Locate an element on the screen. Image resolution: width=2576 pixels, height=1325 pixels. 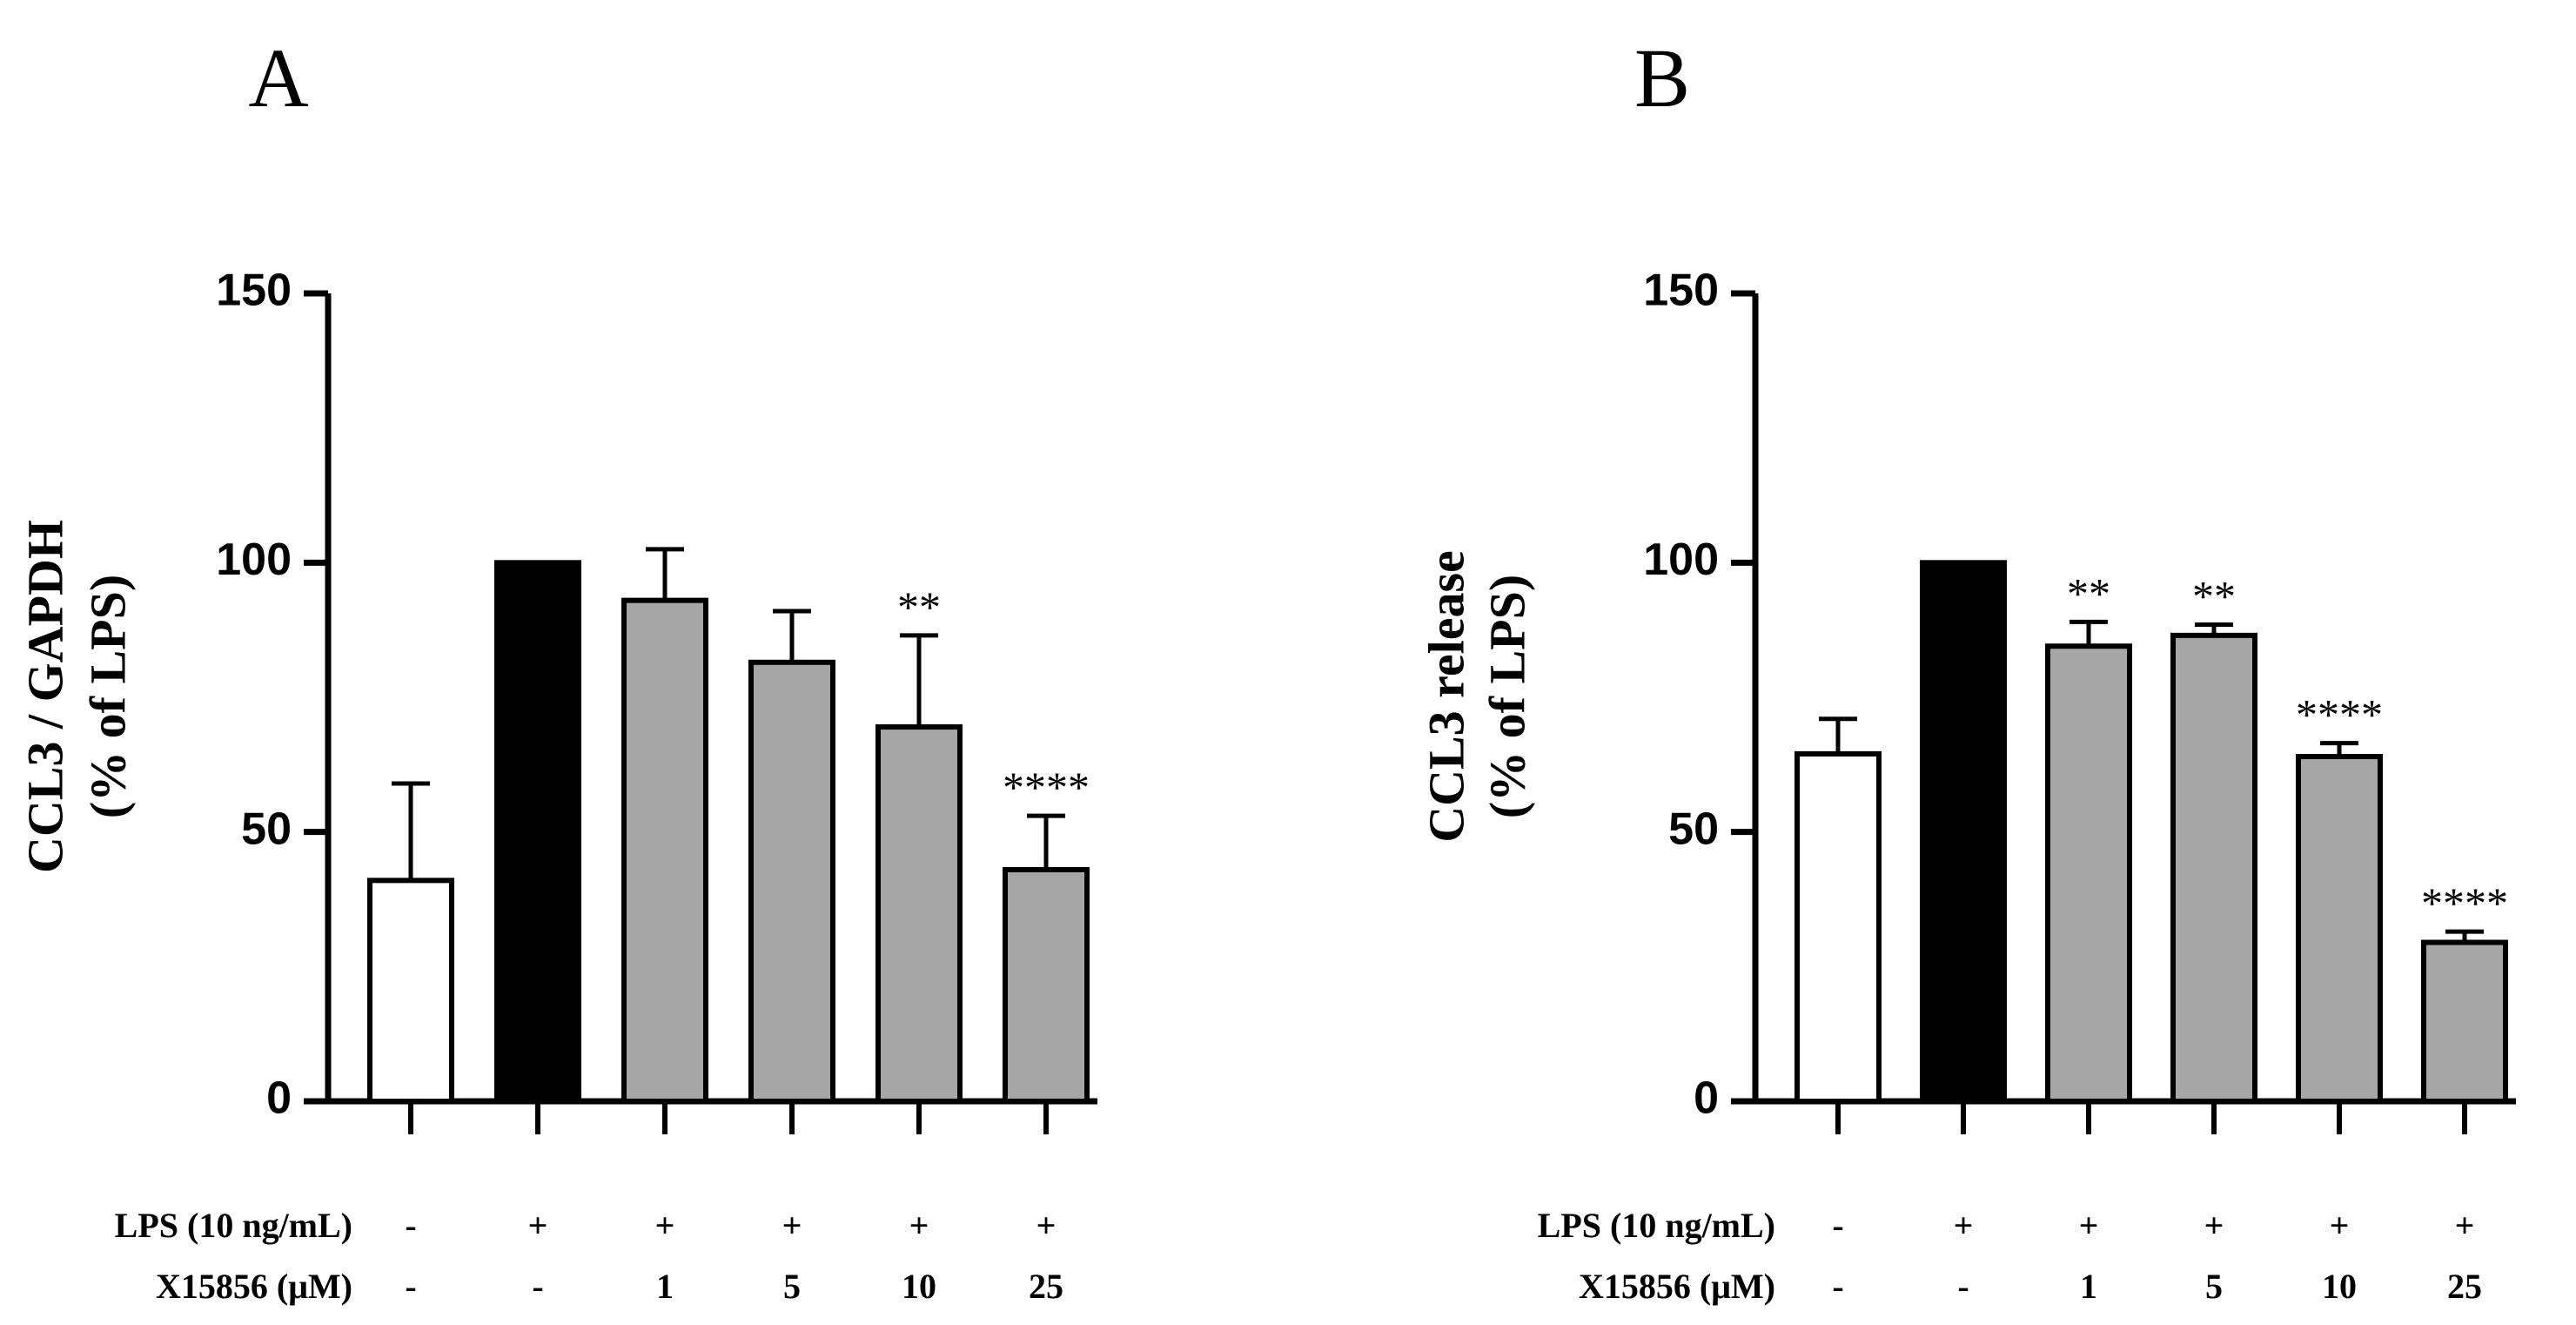
panel-letter: B is located at coordinates (1662, 77).